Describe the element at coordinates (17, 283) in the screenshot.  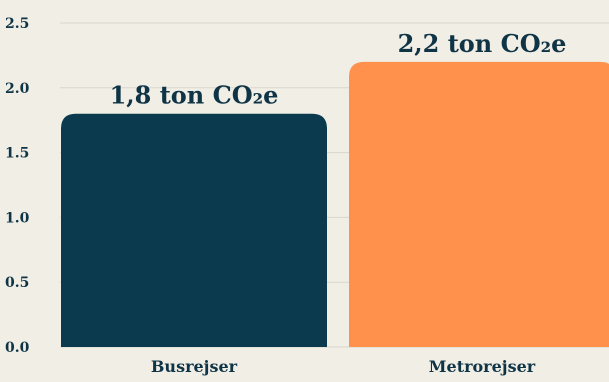
I see `y-tick-label: 0.5` at that location.